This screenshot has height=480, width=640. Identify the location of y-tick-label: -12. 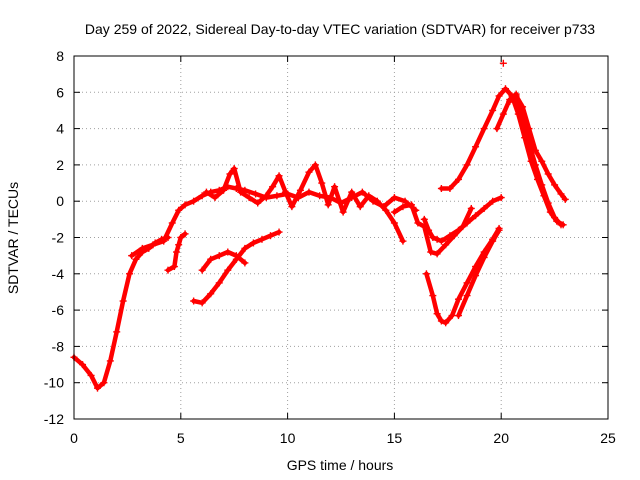
(54, 419).